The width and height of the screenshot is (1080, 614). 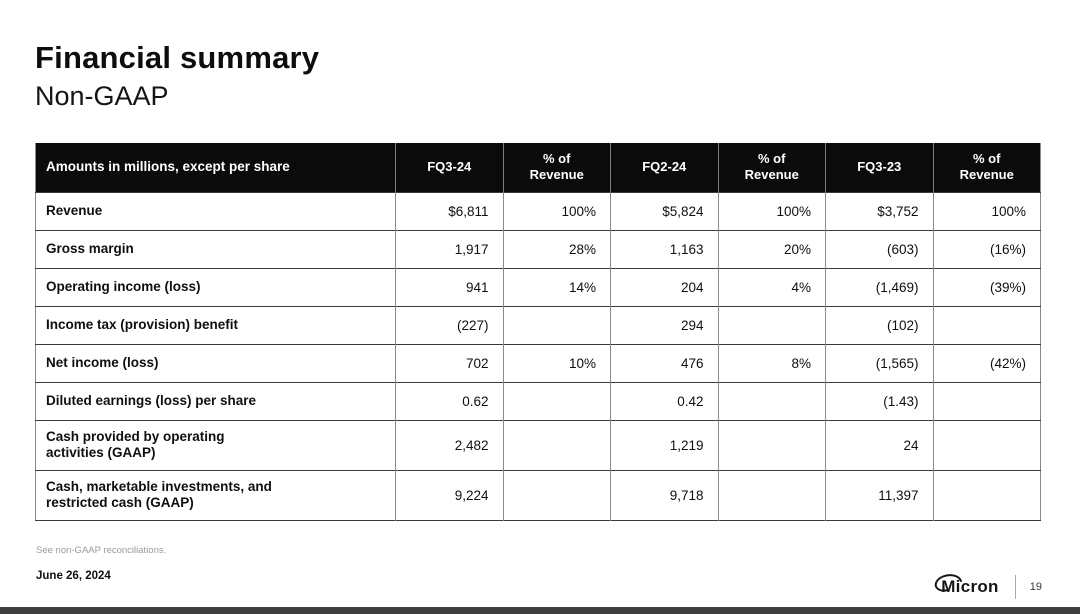 I want to click on cell-value: $3,752, so click(x=879, y=210).